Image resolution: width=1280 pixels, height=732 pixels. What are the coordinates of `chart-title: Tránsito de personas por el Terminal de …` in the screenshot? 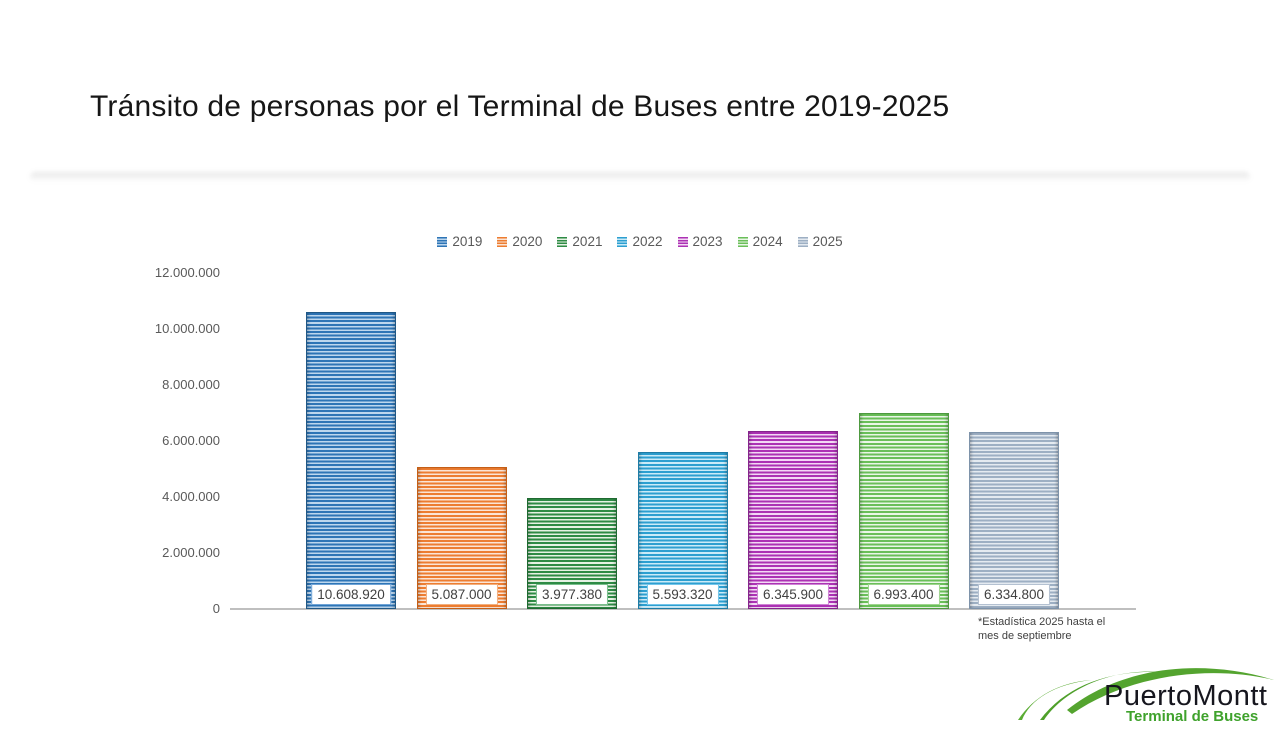 It's located at (520, 106).